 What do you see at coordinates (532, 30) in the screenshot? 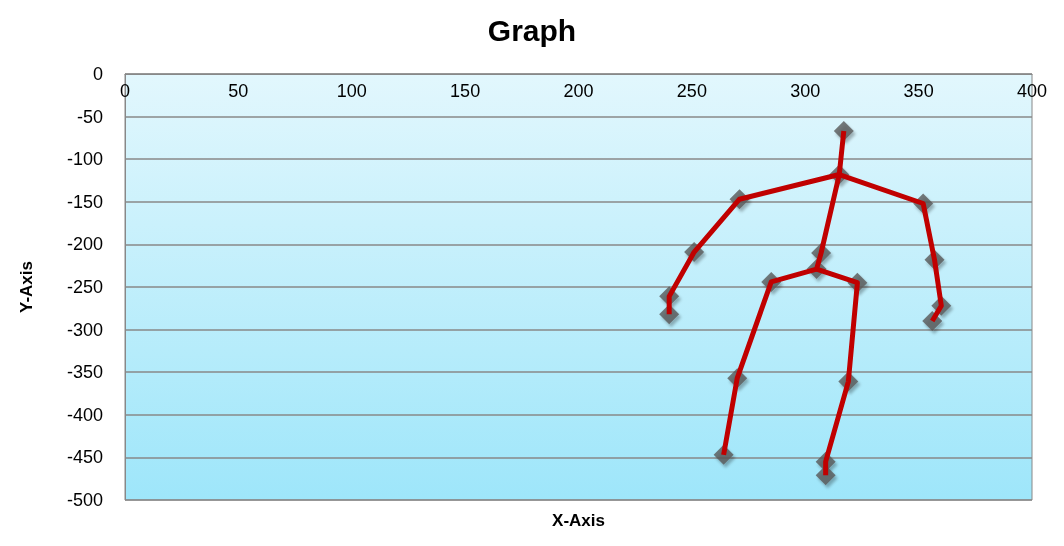
I see `chart-title: Graph` at bounding box center [532, 30].